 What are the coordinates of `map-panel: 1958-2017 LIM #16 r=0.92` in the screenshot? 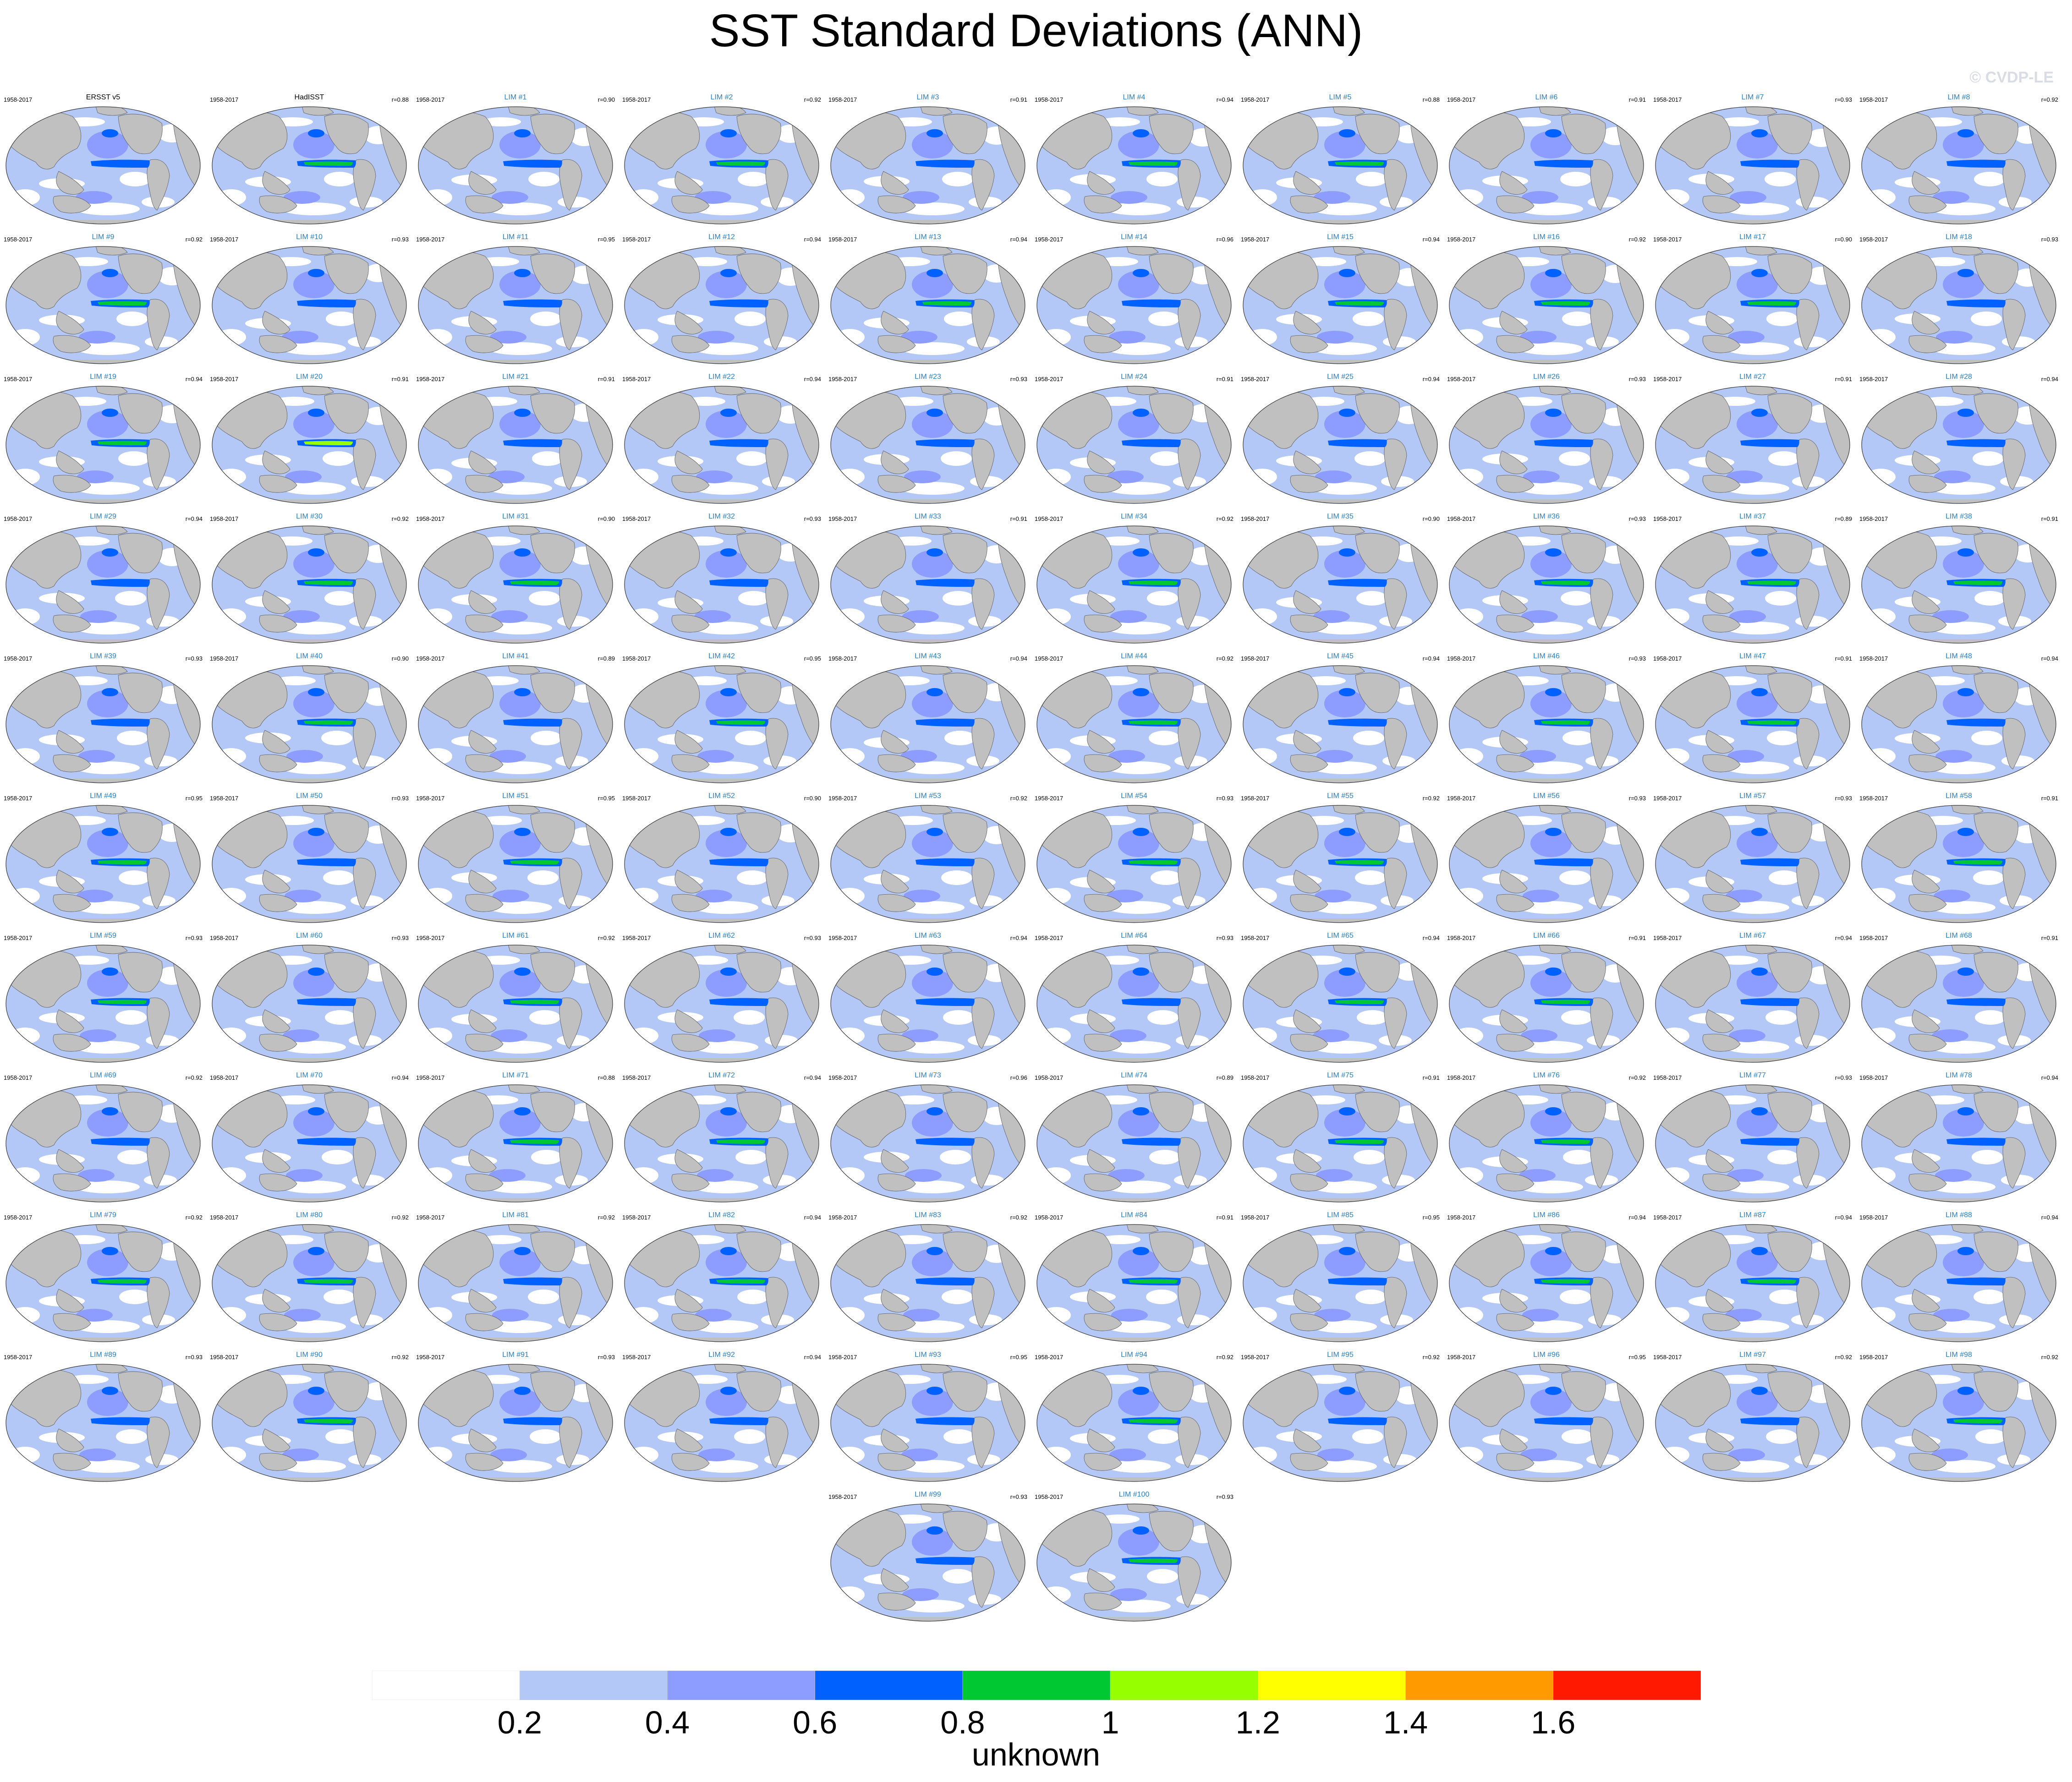 It's located at (1546, 301).